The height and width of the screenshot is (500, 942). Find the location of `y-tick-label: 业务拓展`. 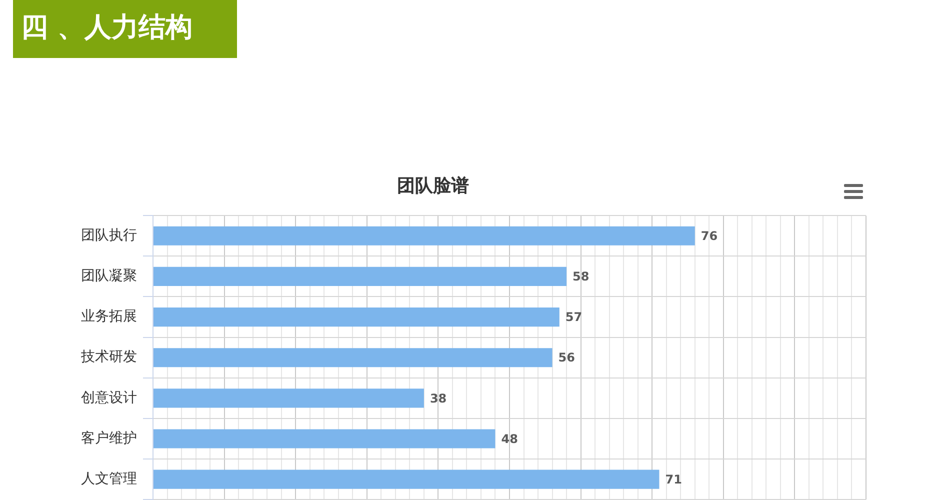

y-tick-label: 业务拓展 is located at coordinates (109, 316).